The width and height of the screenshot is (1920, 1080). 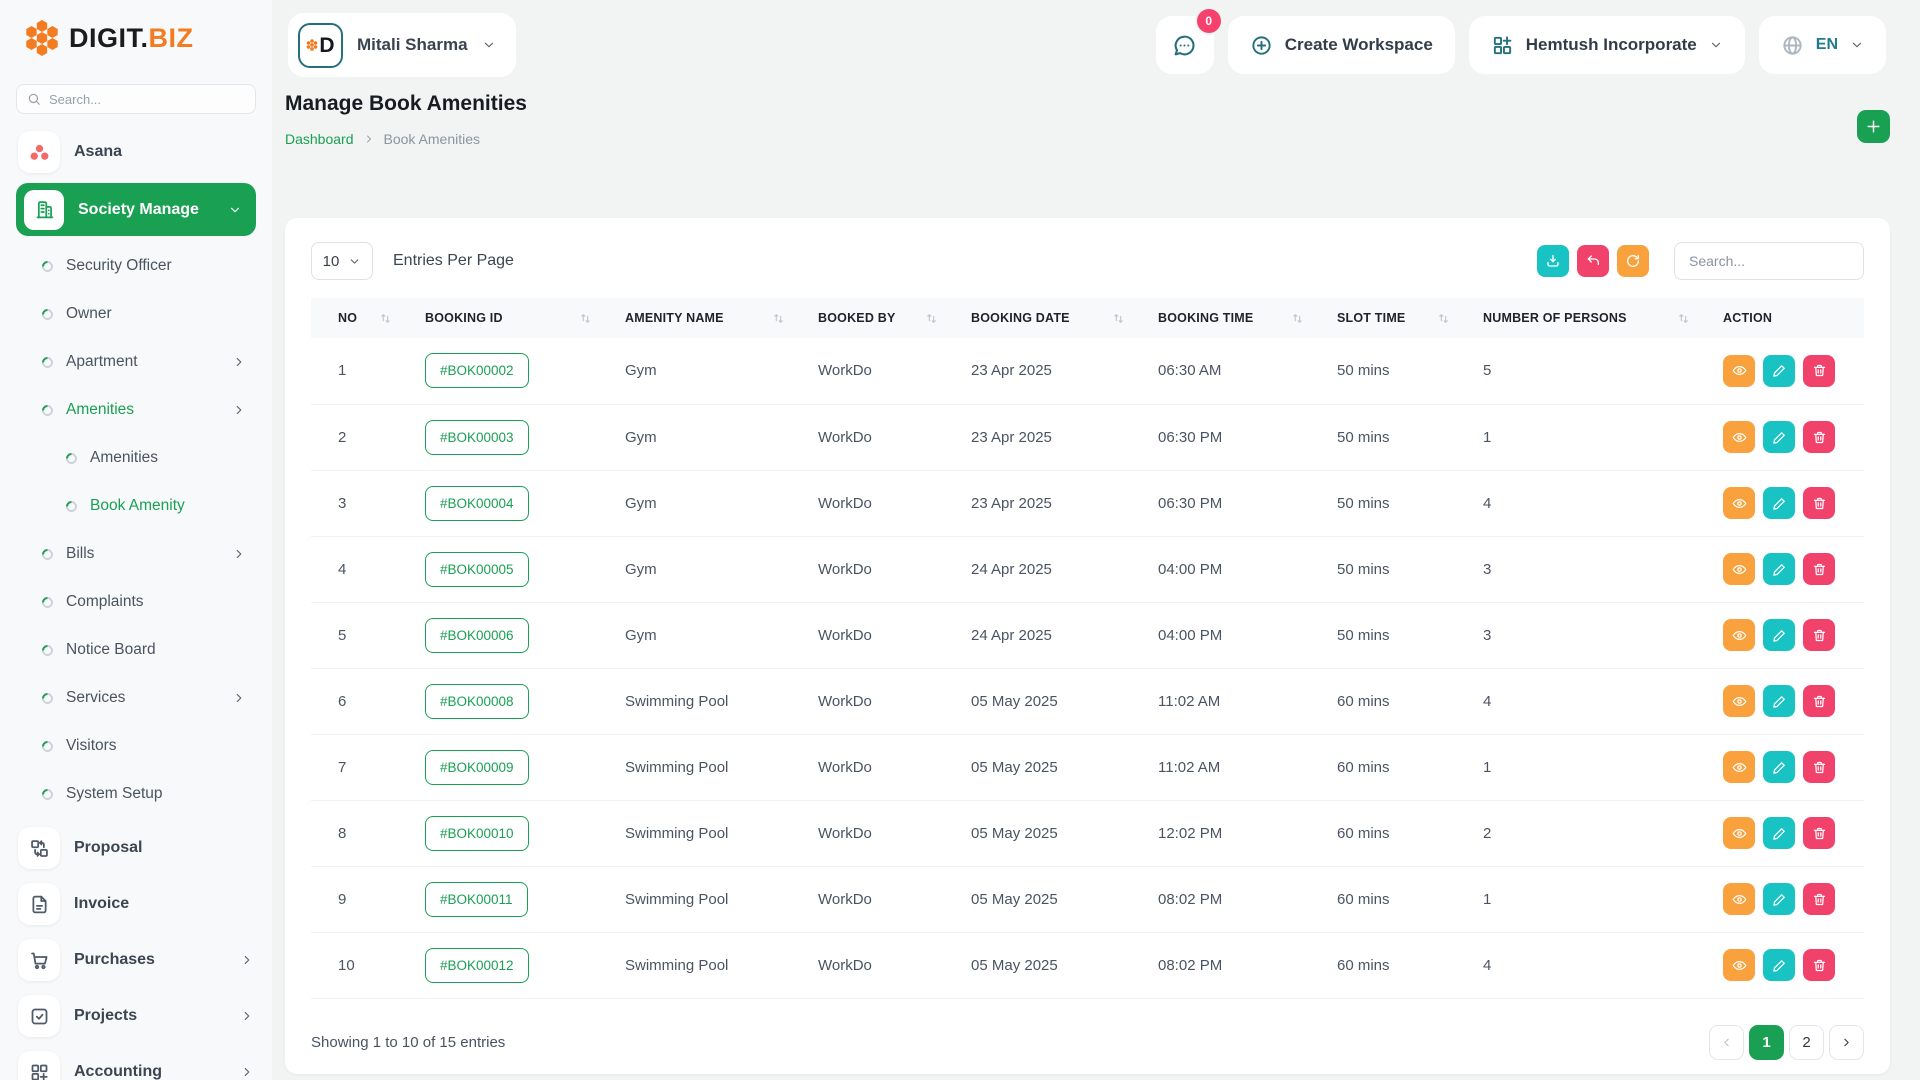 I want to click on create-workspace-button: Create Workspace, so click(x=1341, y=45).